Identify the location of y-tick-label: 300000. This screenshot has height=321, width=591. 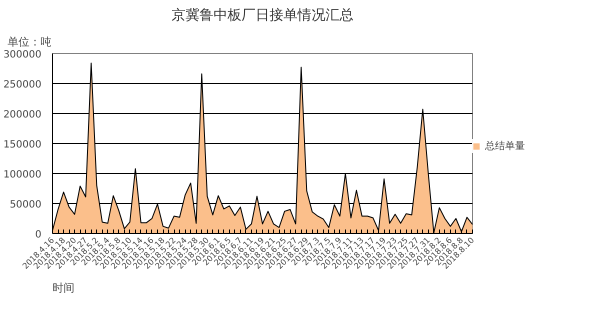
(22, 55).